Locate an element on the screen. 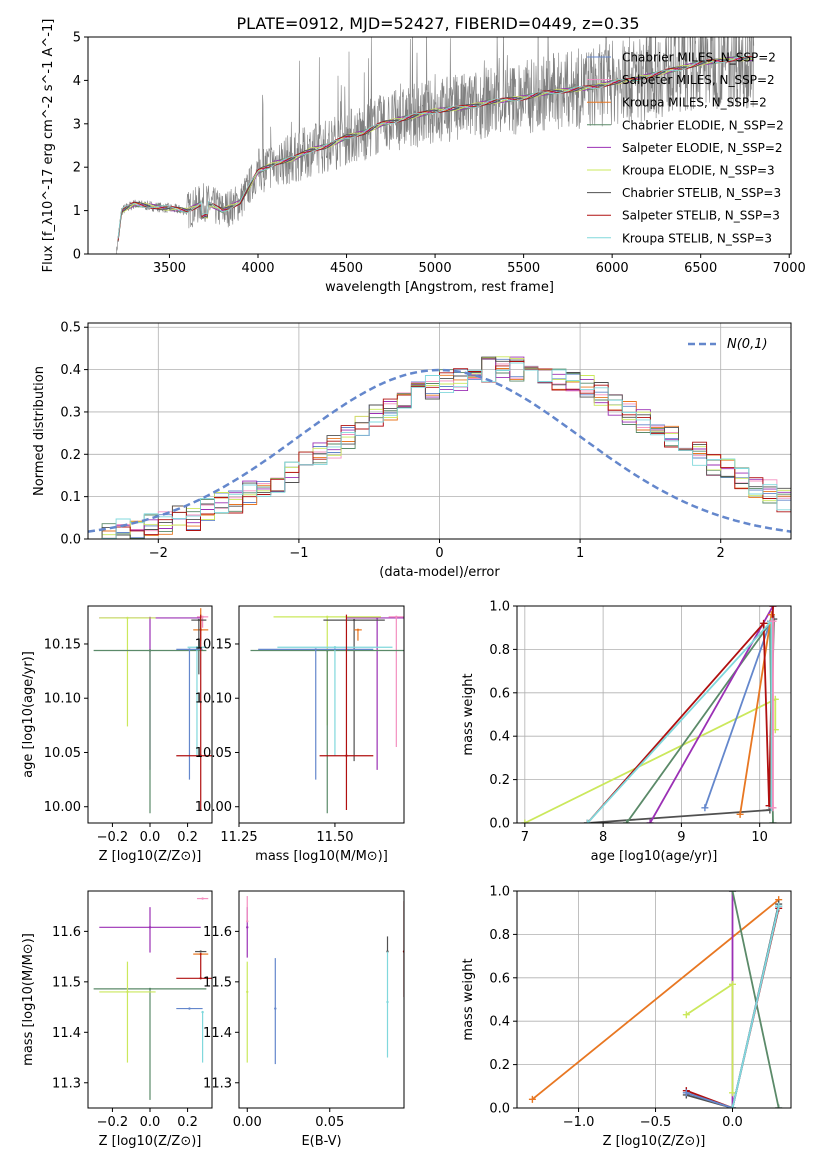 This screenshot has width=819, height=1170. mass-vs-metallicity-xtick-label: 0.2 is located at coordinates (187, 1122).